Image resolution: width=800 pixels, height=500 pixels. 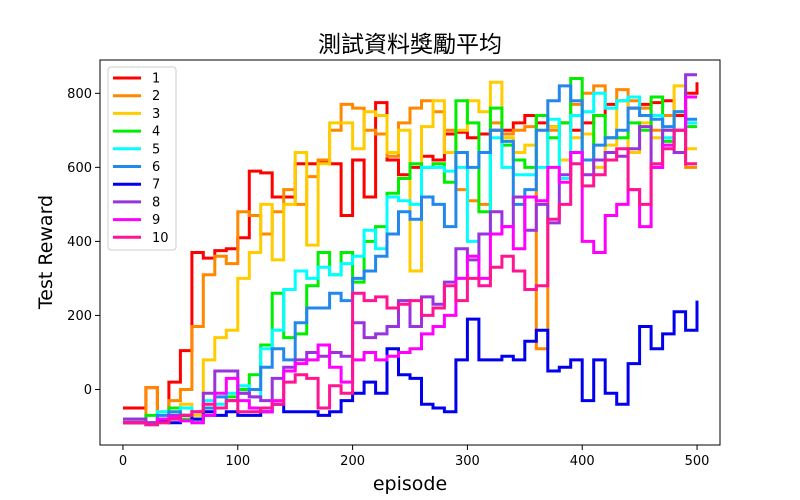 I want to click on legend-label-3: 3, so click(x=156, y=114).